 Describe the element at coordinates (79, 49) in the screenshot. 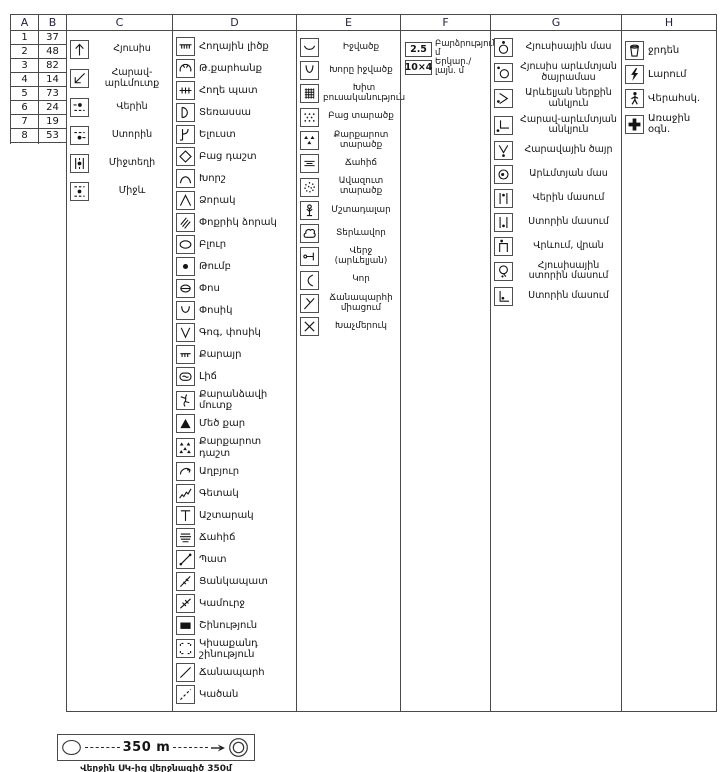

I see `arrow-up-icon` at that location.